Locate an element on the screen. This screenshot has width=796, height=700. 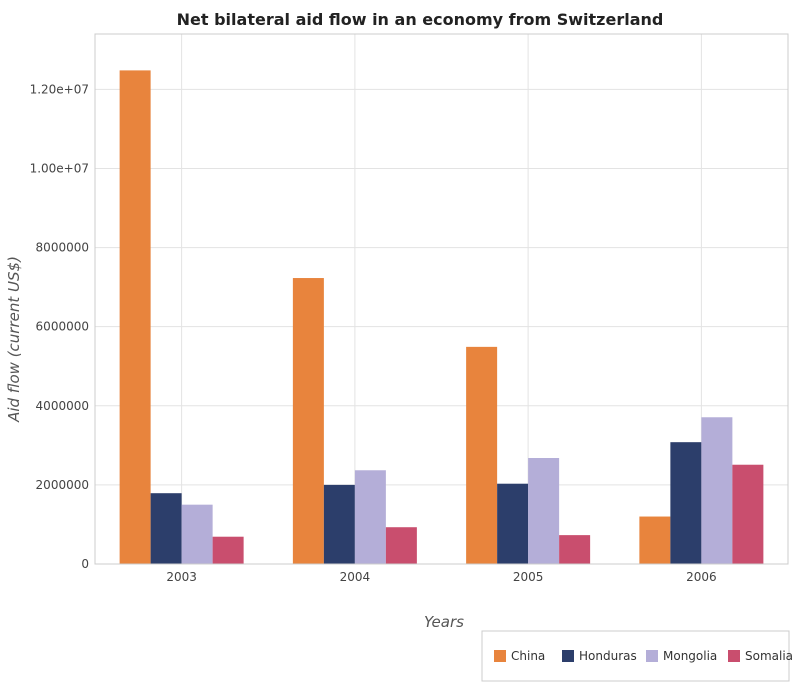
bar-honduras-2004 is located at coordinates (339, 524).